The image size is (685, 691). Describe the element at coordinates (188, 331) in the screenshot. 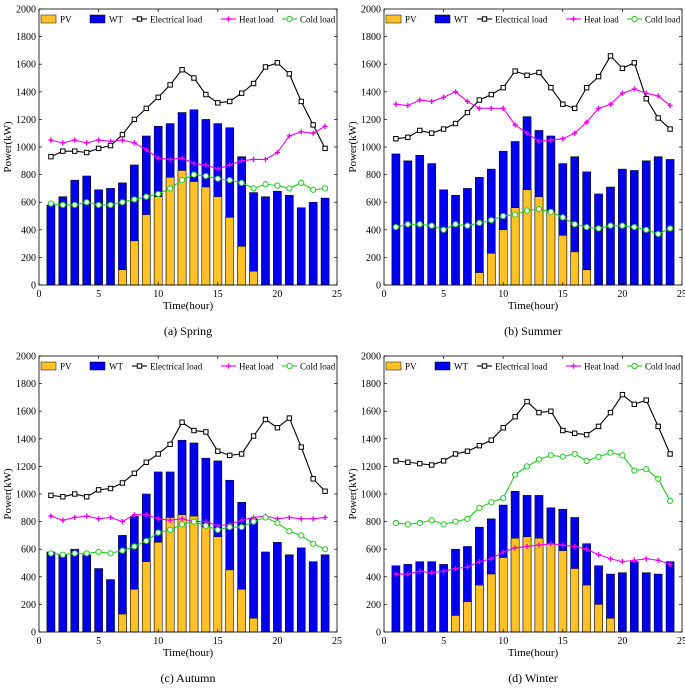

I see `panel-caption: (a) Spring` at that location.